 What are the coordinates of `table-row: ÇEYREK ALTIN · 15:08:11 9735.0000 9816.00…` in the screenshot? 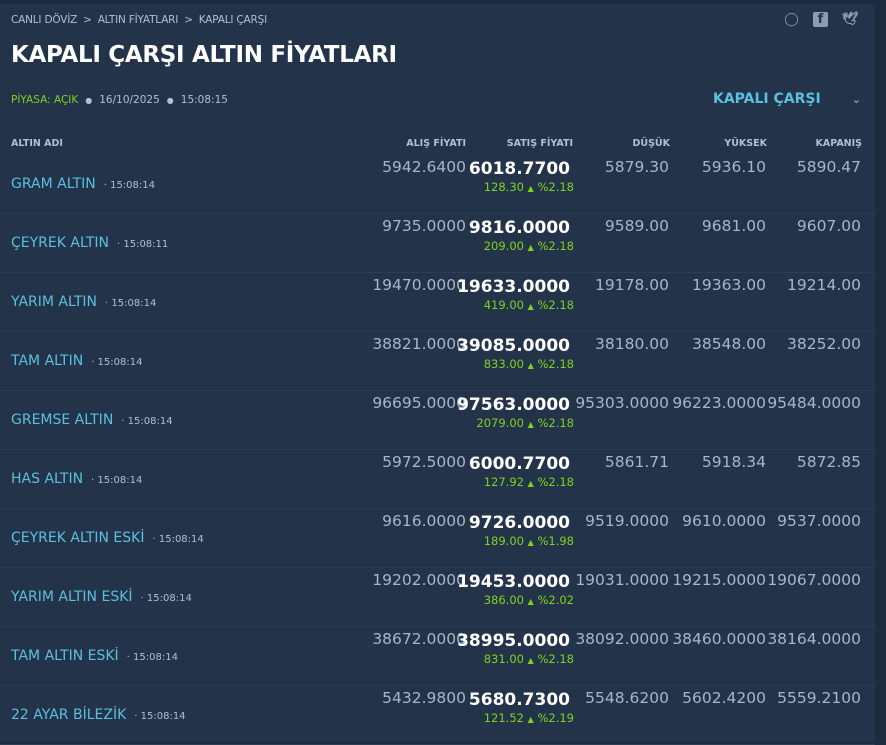 It's located at (437, 243).